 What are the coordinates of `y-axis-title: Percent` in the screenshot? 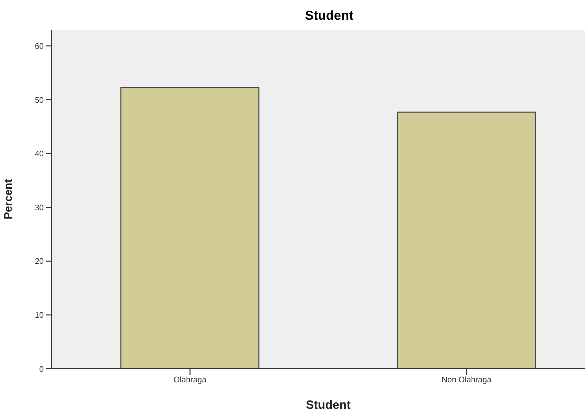 It's located at (8, 199).